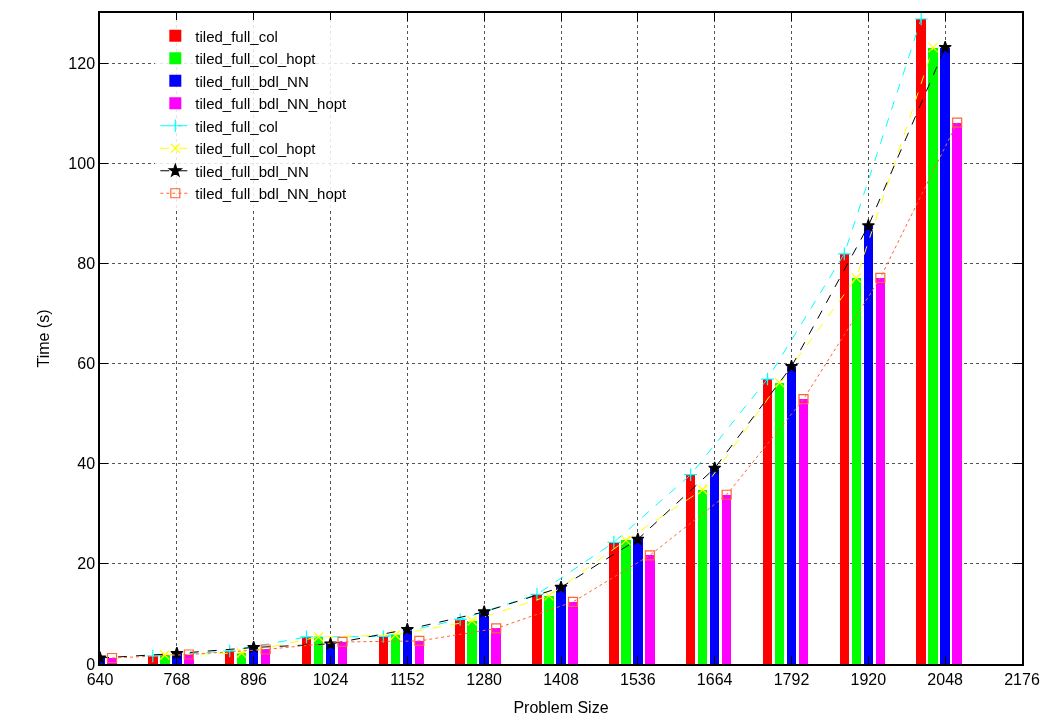 The height and width of the screenshot is (728, 1053). What do you see at coordinates (484, 679) in the screenshot?
I see `x-tick-label: 1280` at bounding box center [484, 679].